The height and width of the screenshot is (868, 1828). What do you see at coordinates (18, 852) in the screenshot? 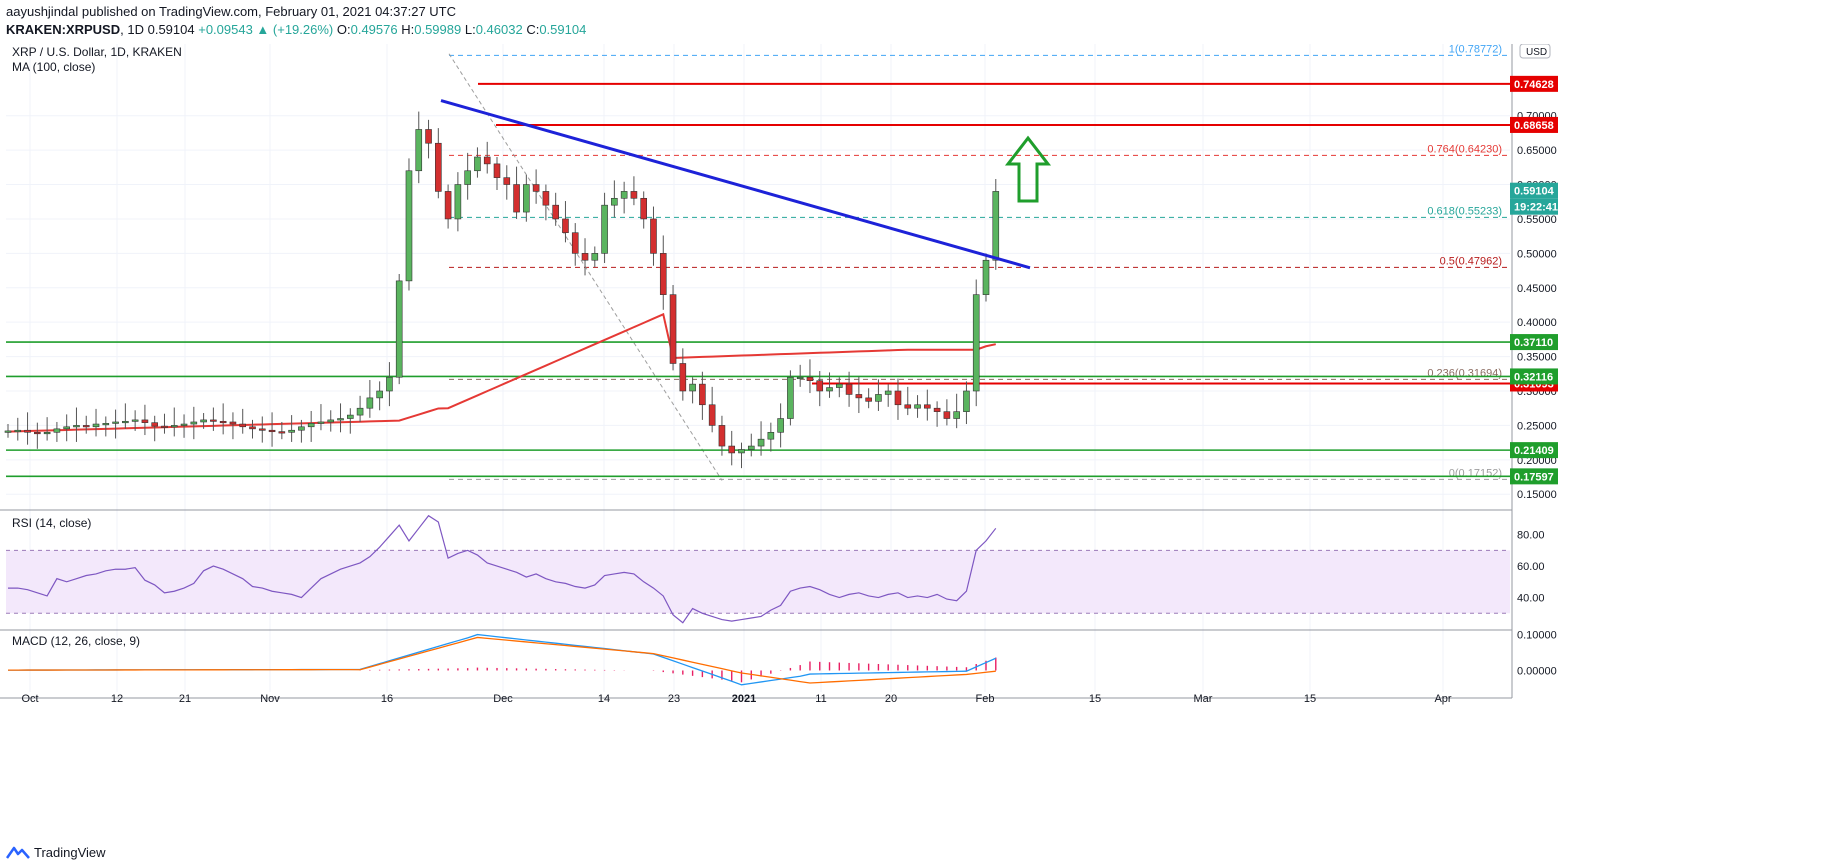
I see `tradingview-icon` at bounding box center [18, 852].